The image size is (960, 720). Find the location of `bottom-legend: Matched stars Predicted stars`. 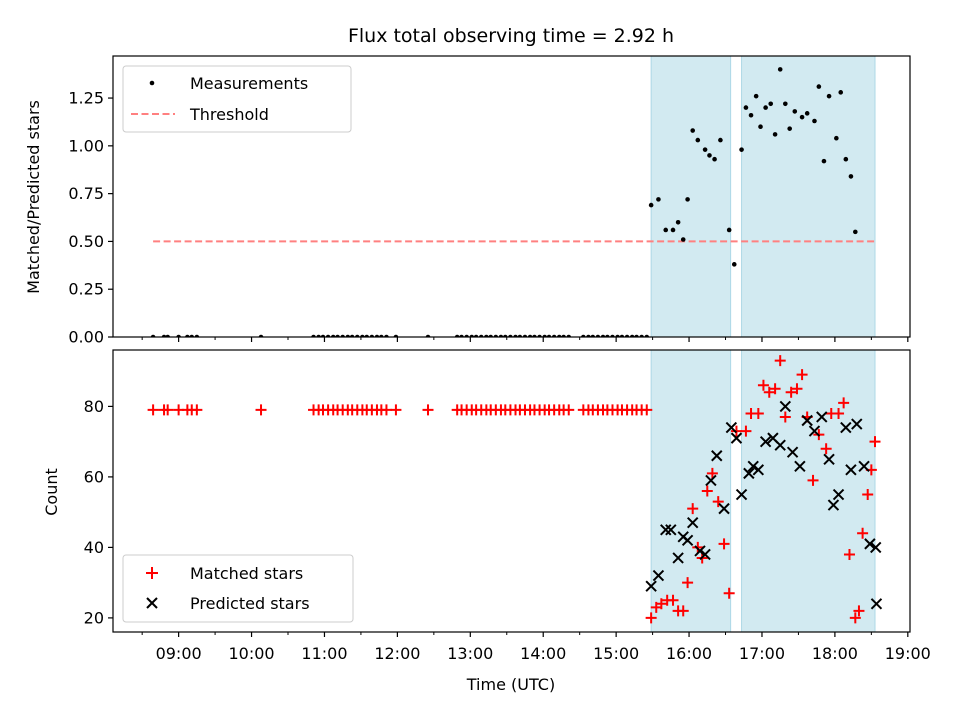

bottom-legend: Matched stars Predicted stars is located at coordinates (238, 588).